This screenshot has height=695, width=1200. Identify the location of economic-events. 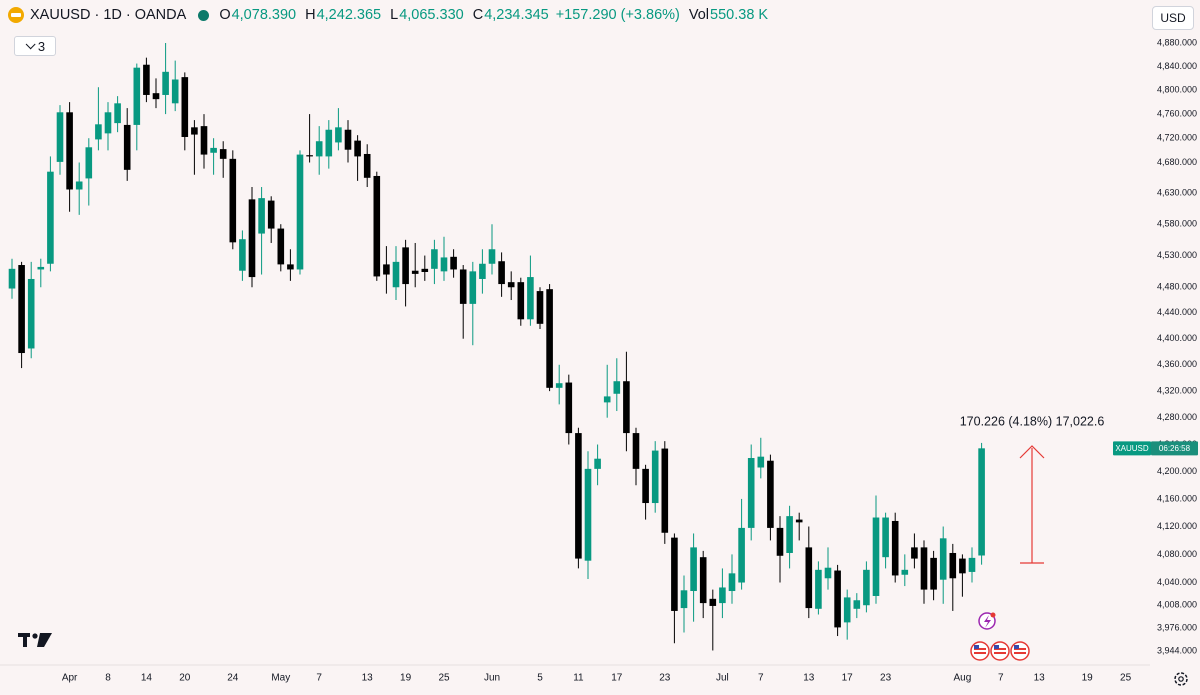
(1000, 651).